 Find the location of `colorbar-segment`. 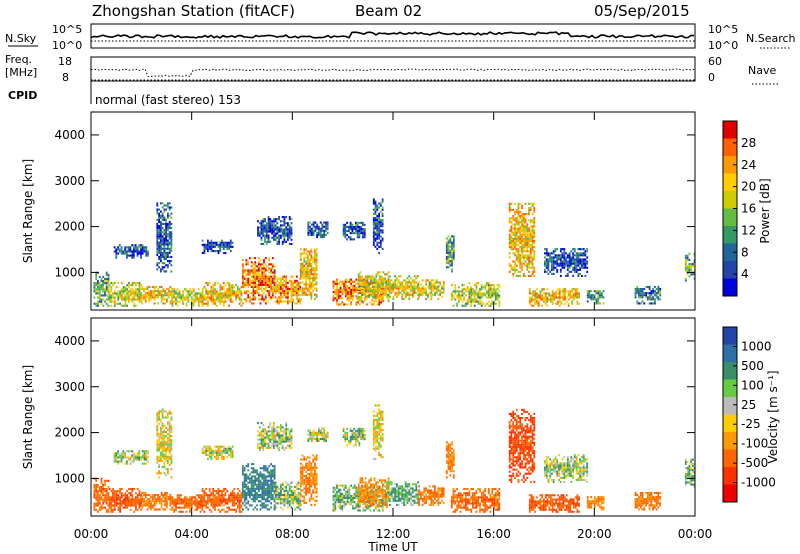

colorbar-segment is located at coordinates (730, 235).